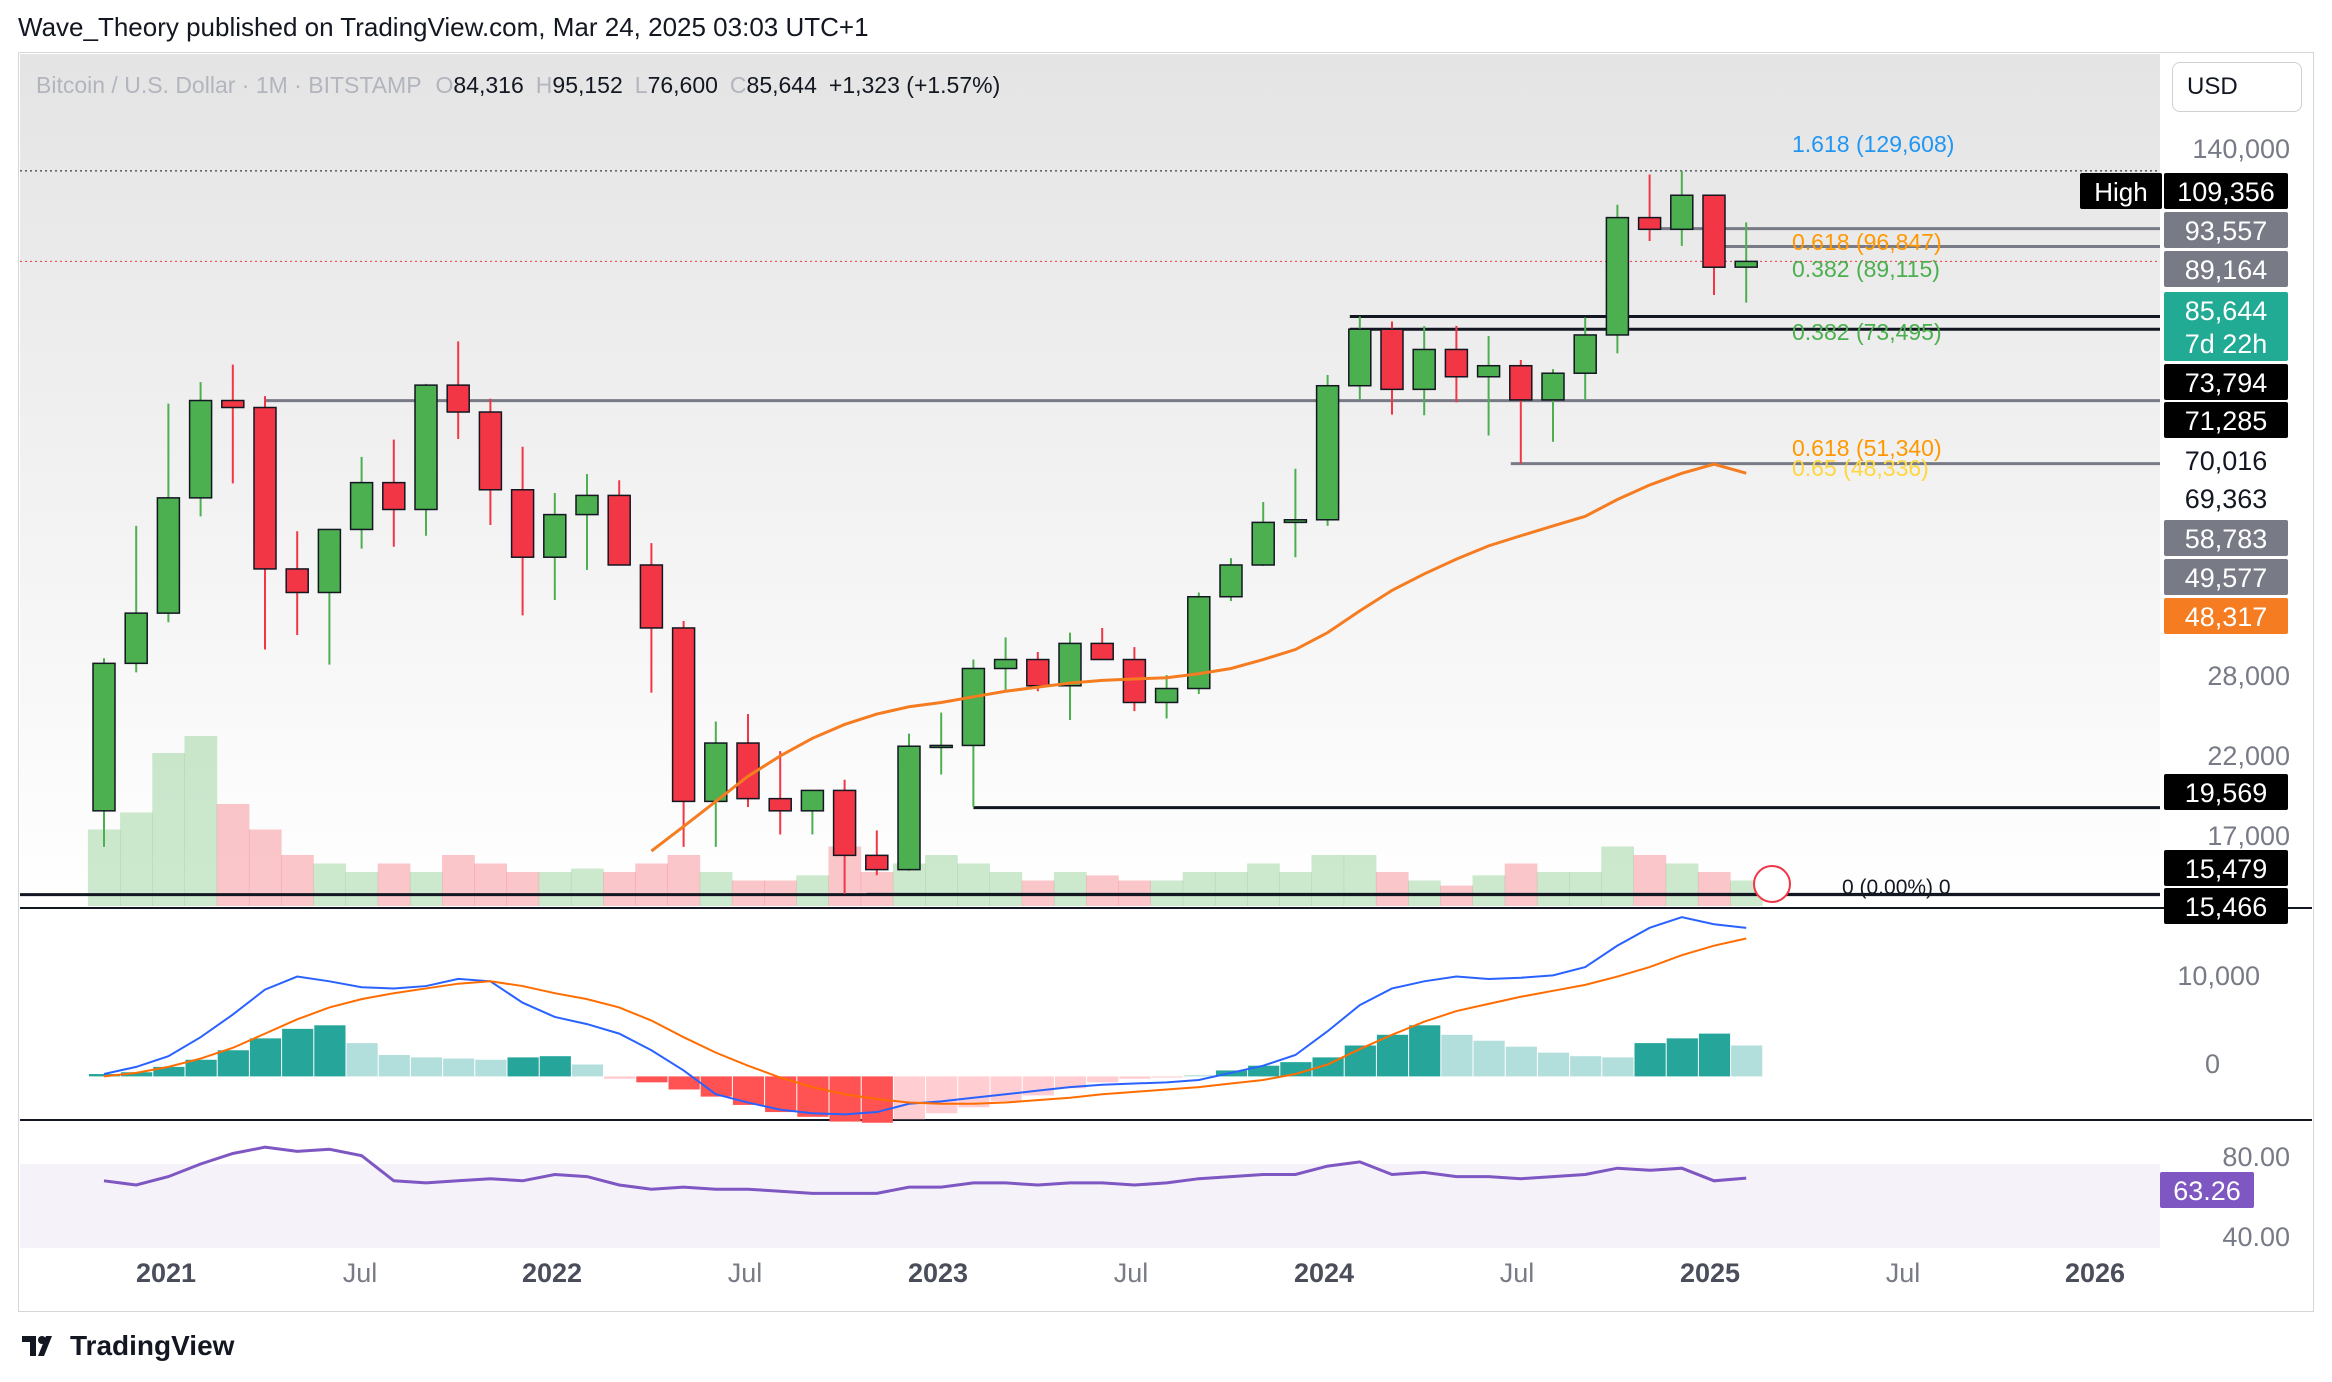 The width and height of the screenshot is (2332, 1382). I want to click on price-label: 58,783, so click(2226, 539).